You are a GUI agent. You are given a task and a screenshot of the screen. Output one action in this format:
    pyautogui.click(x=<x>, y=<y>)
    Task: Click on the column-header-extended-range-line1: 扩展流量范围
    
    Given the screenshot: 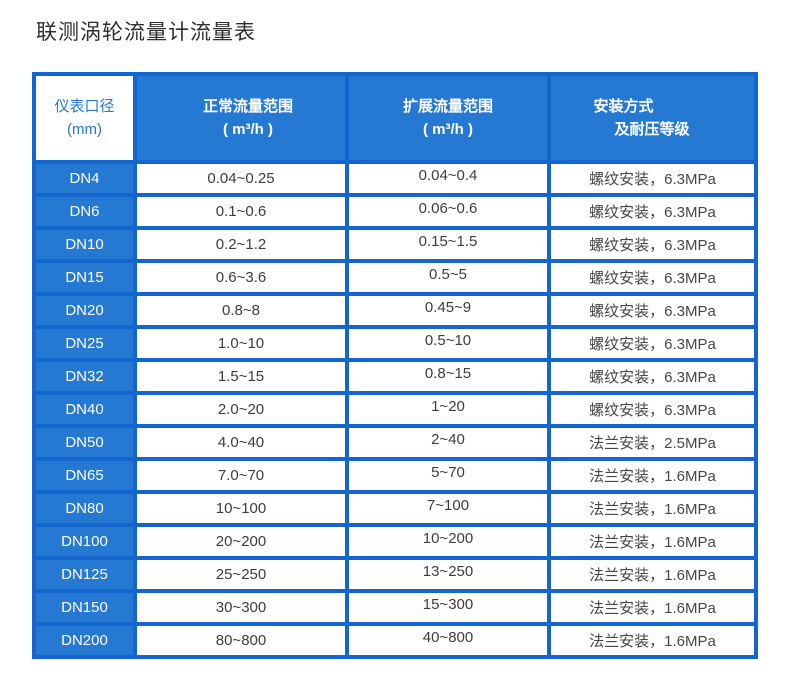 What is the action you would take?
    pyautogui.click(x=447, y=106)
    